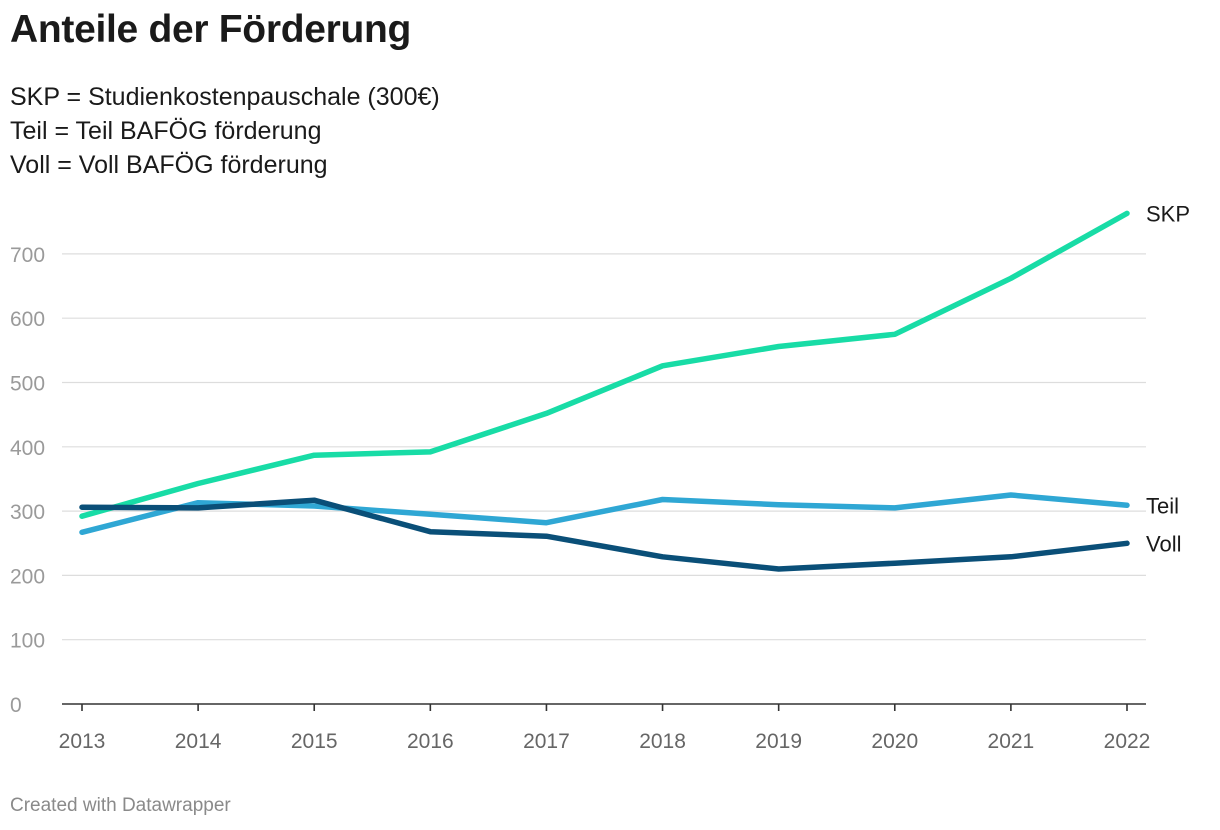  Describe the element at coordinates (1168, 213) in the screenshot. I see `series-label-skp: SKP` at that location.